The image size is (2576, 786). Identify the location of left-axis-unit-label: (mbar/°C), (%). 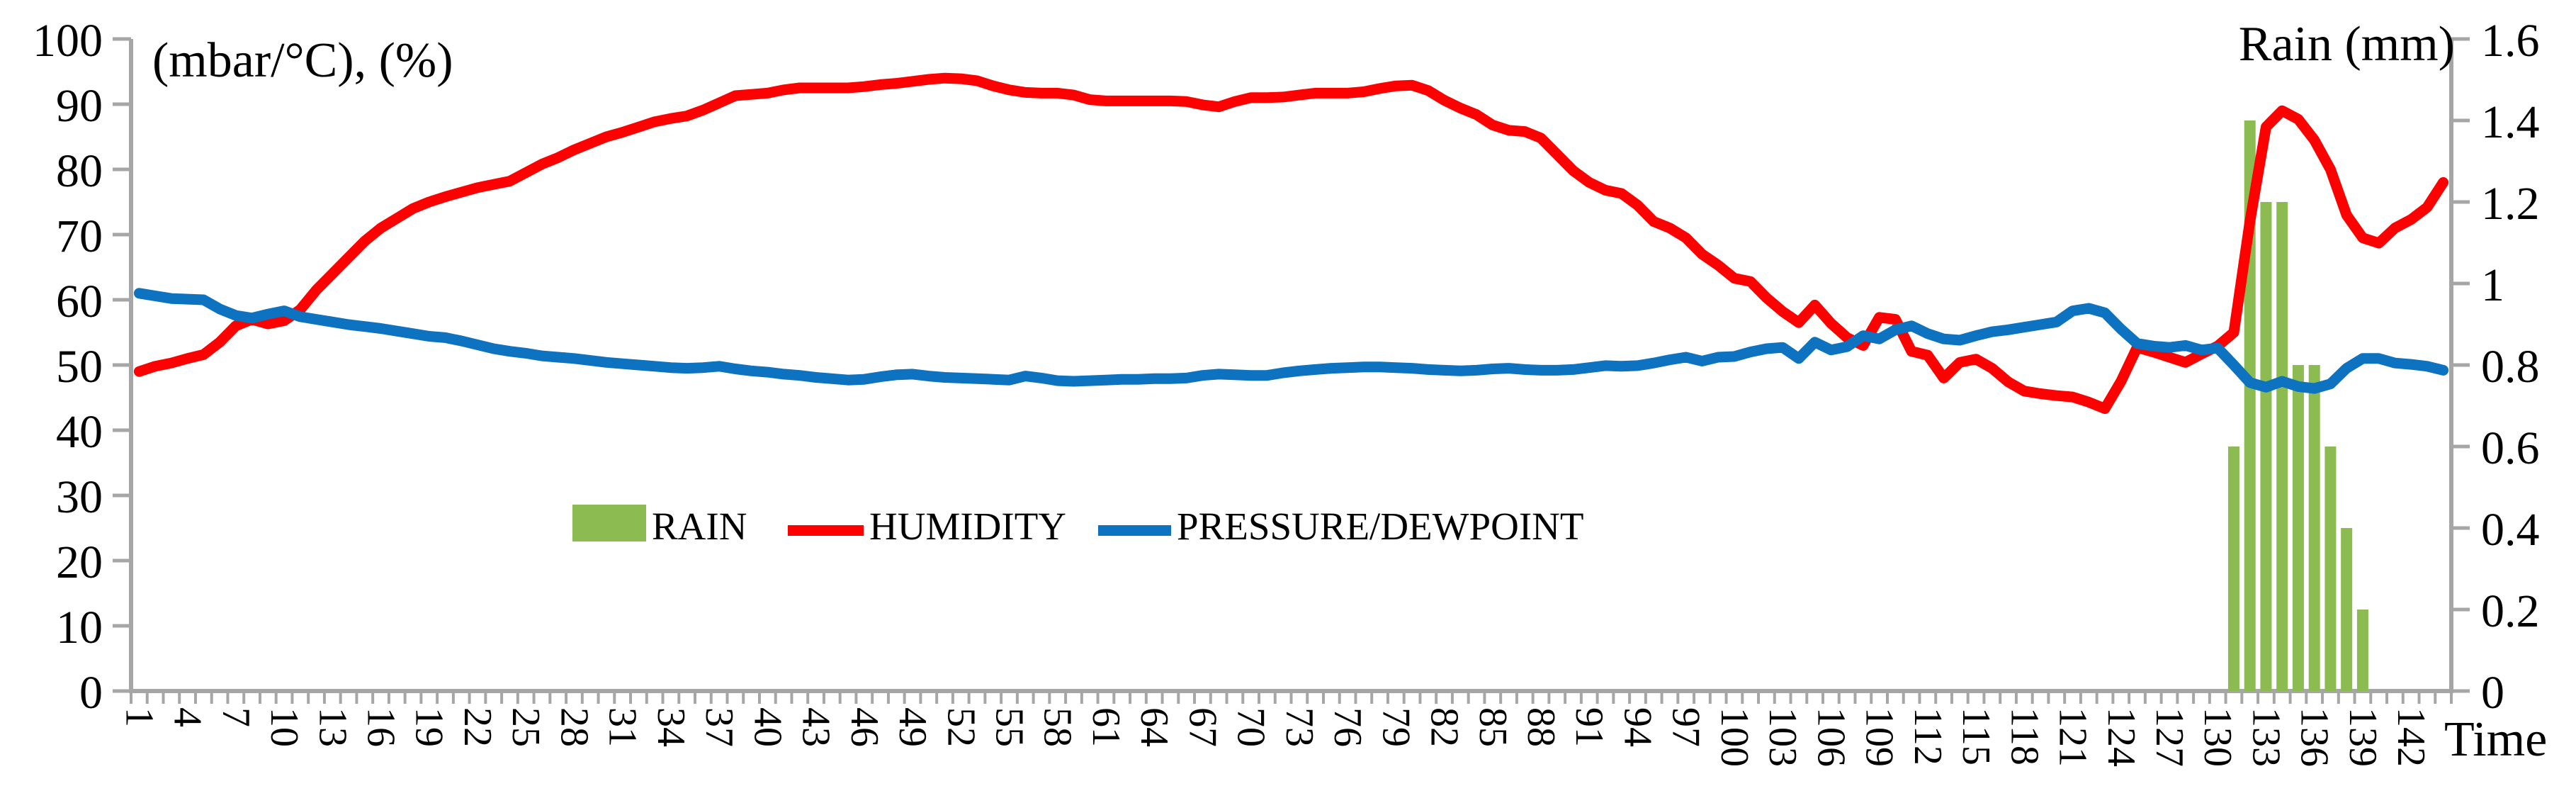
(302, 60).